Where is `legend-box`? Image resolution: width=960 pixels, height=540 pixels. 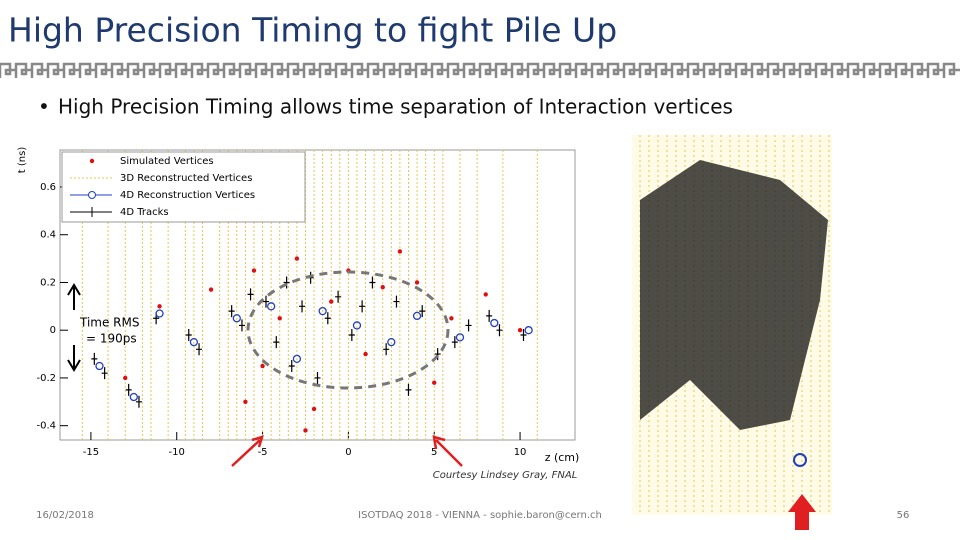
legend-box is located at coordinates (183, 187).